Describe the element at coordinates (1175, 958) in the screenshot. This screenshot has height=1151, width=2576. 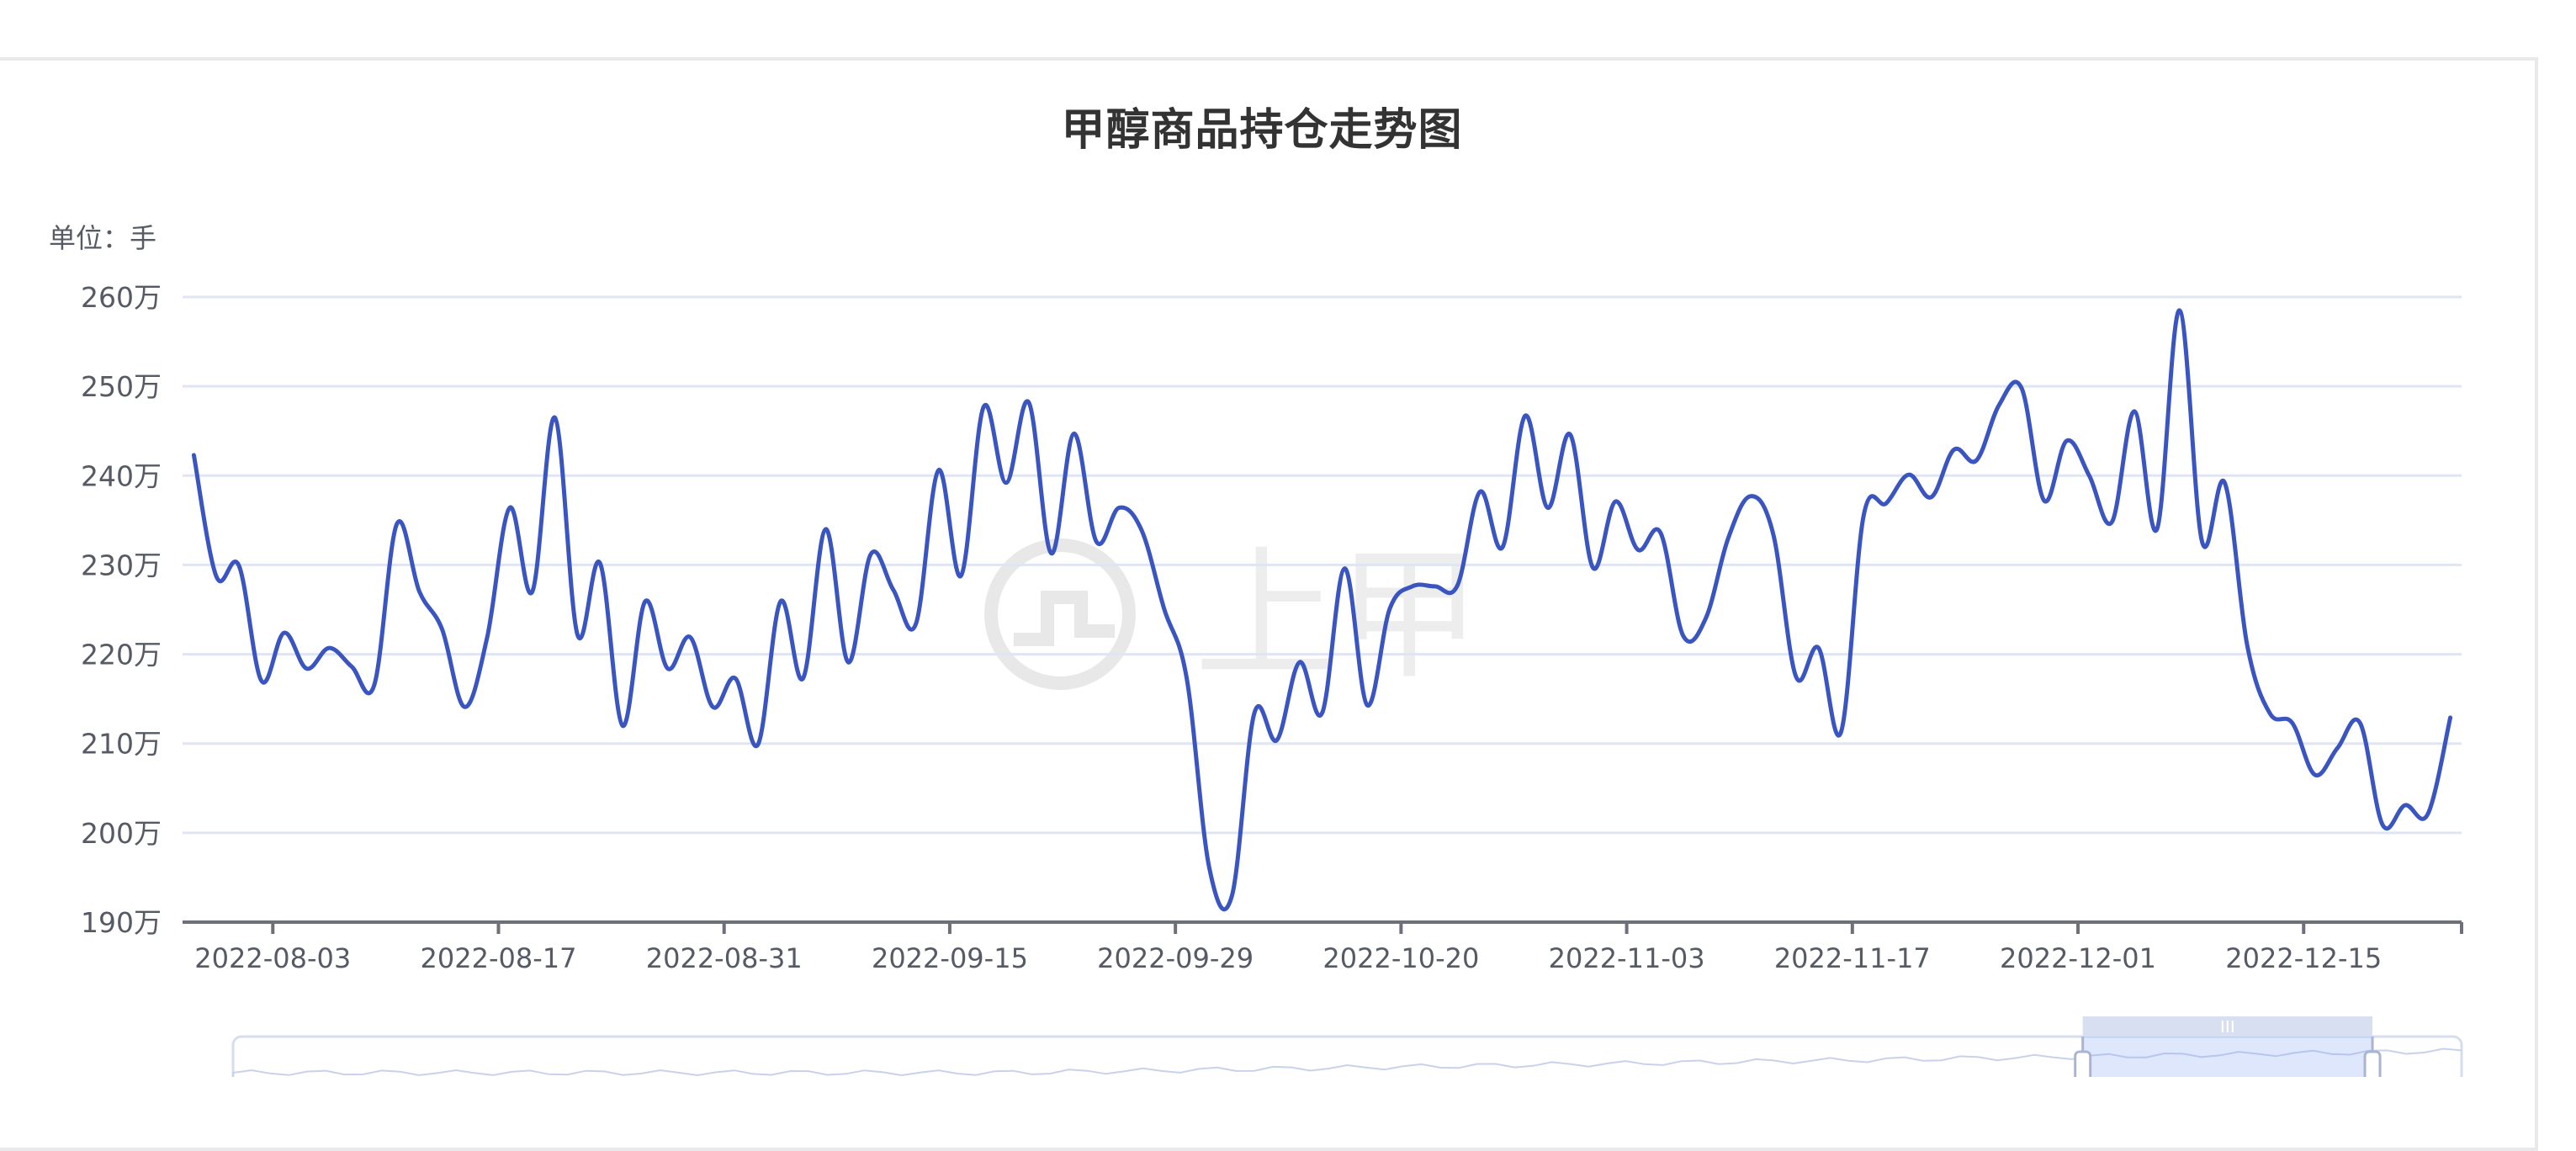
I see `x-tick-label: 2022-09-29` at that location.